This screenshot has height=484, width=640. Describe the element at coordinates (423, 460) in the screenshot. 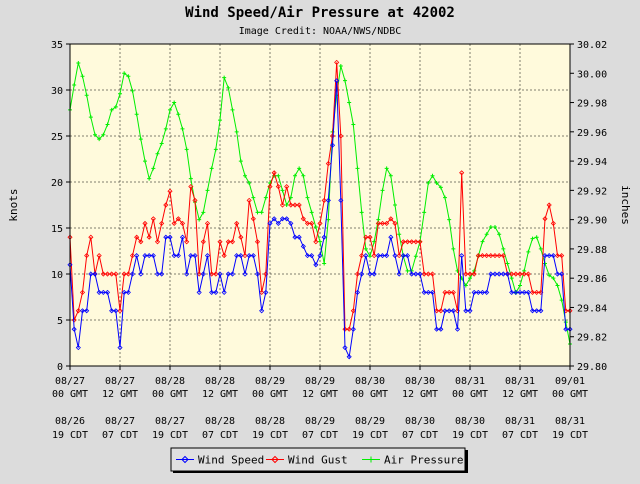

I see `legend-label-air-pressure: Air Pressure` at that location.